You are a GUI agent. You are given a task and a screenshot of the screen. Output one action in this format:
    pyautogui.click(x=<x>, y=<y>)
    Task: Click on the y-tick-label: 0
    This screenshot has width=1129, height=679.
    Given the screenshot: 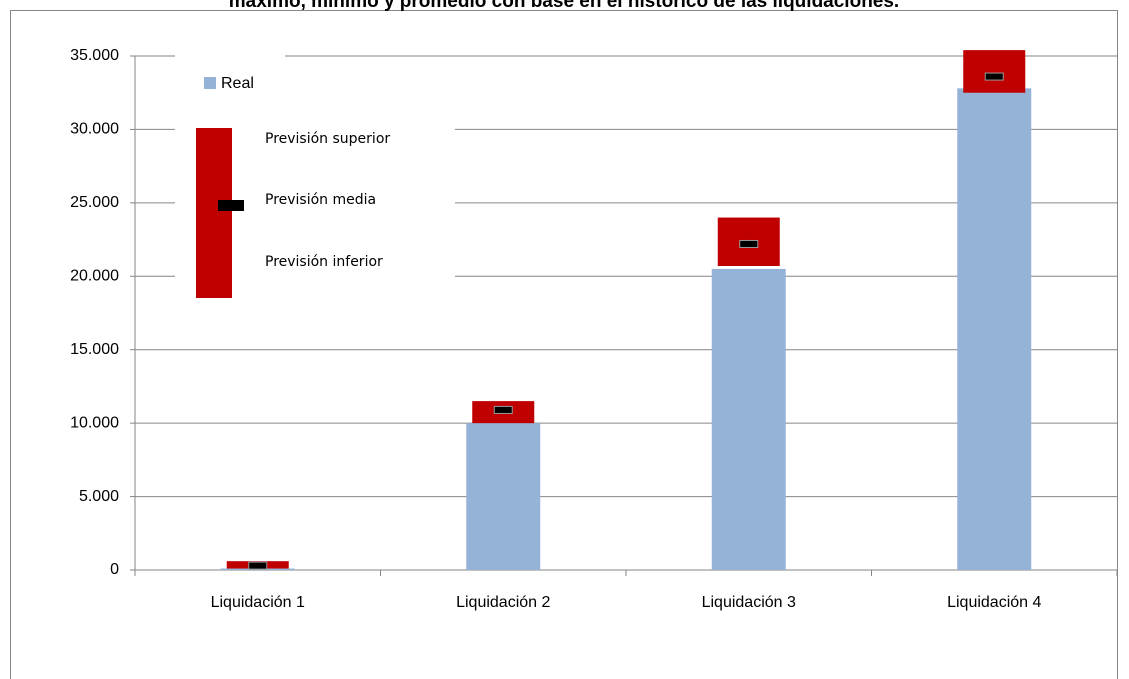 What is the action you would take?
    pyautogui.click(x=114, y=569)
    